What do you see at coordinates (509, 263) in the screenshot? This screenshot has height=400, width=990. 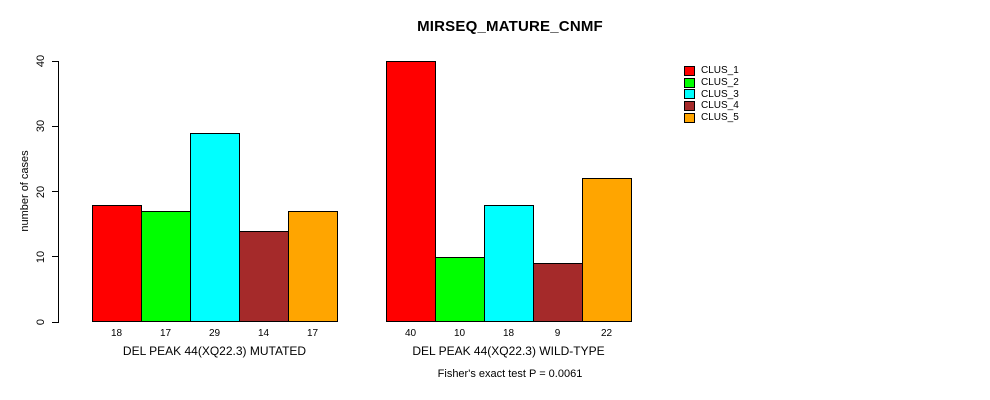 I see `bar-clus_3-group2` at bounding box center [509, 263].